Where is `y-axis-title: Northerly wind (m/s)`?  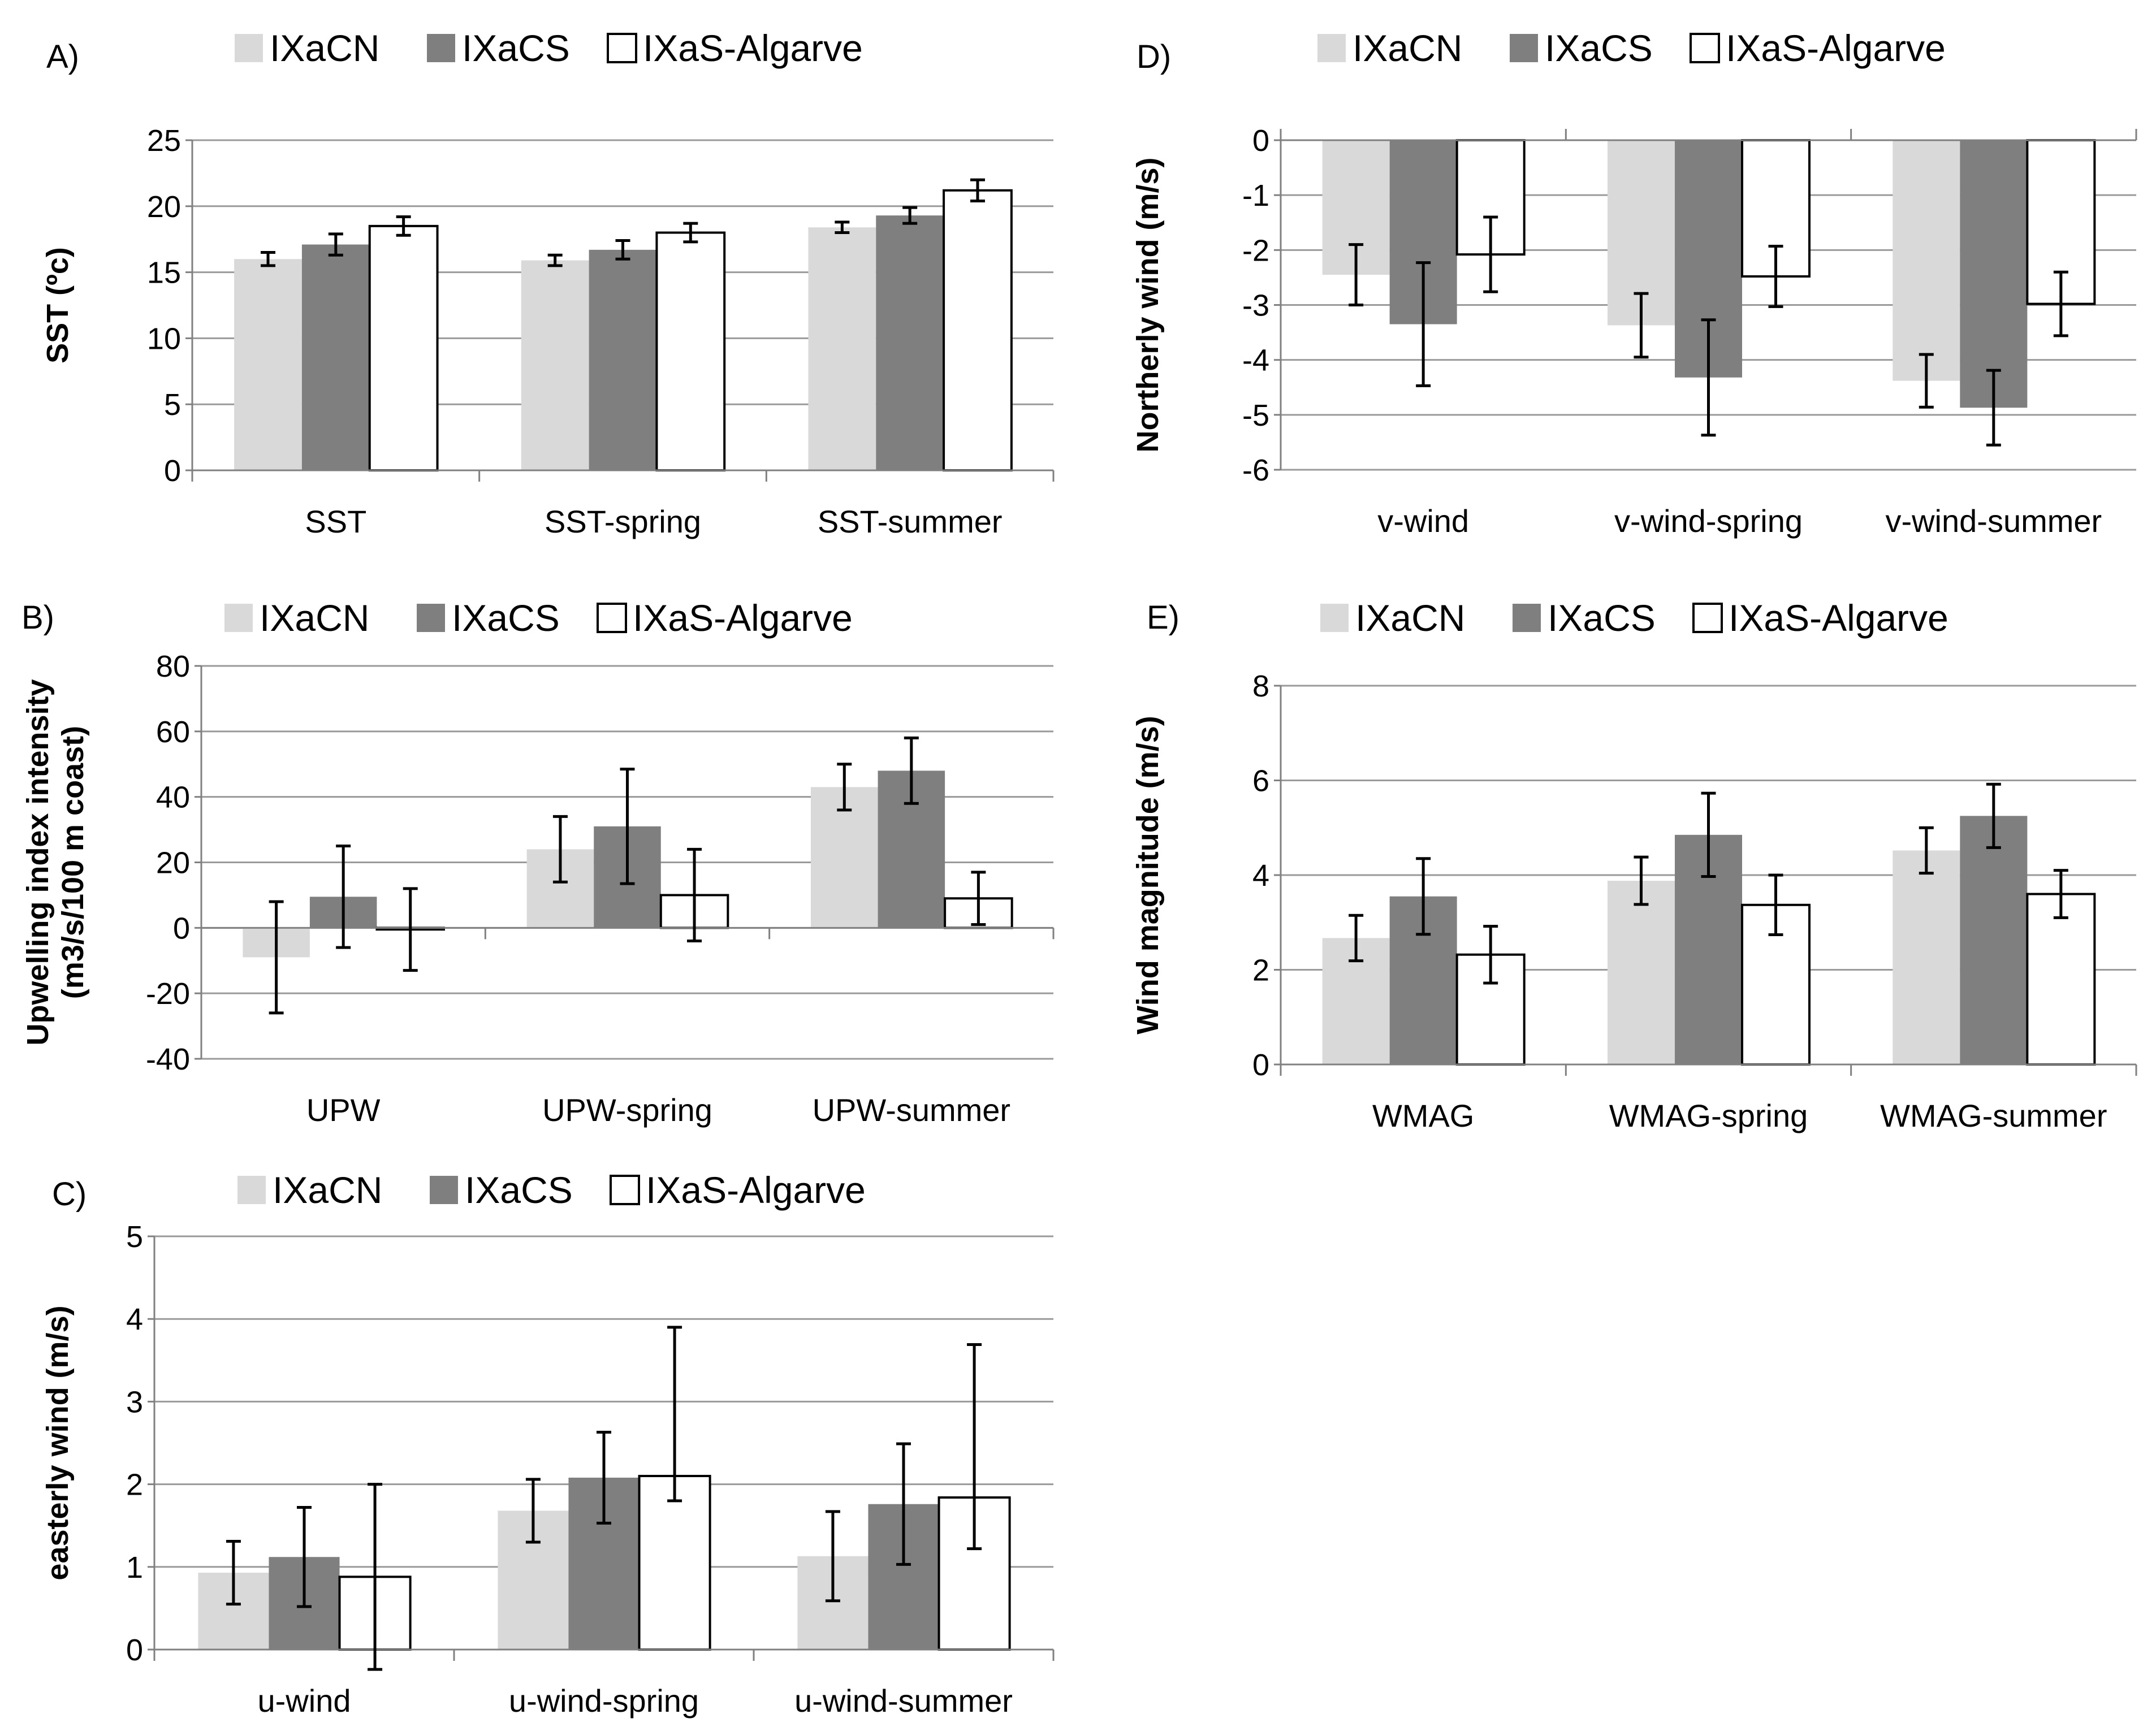 y-axis-title: Northerly wind (m/s) is located at coordinates (1148, 304).